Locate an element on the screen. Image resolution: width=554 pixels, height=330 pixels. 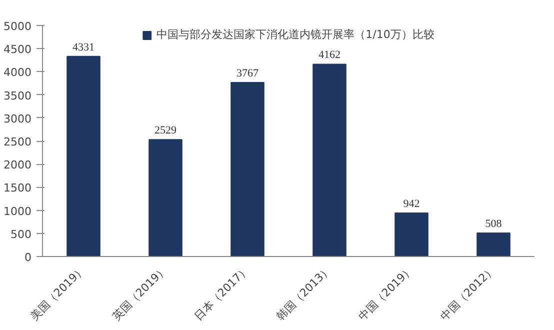
data-label: 4162 is located at coordinates (329, 55).